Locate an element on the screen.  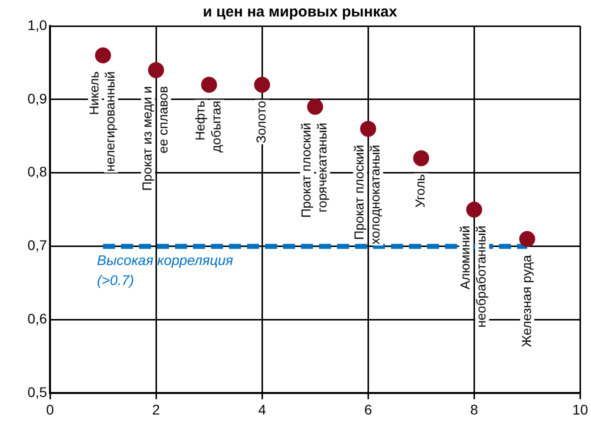
y-tick-label: 0,8 is located at coordinates (38, 172).